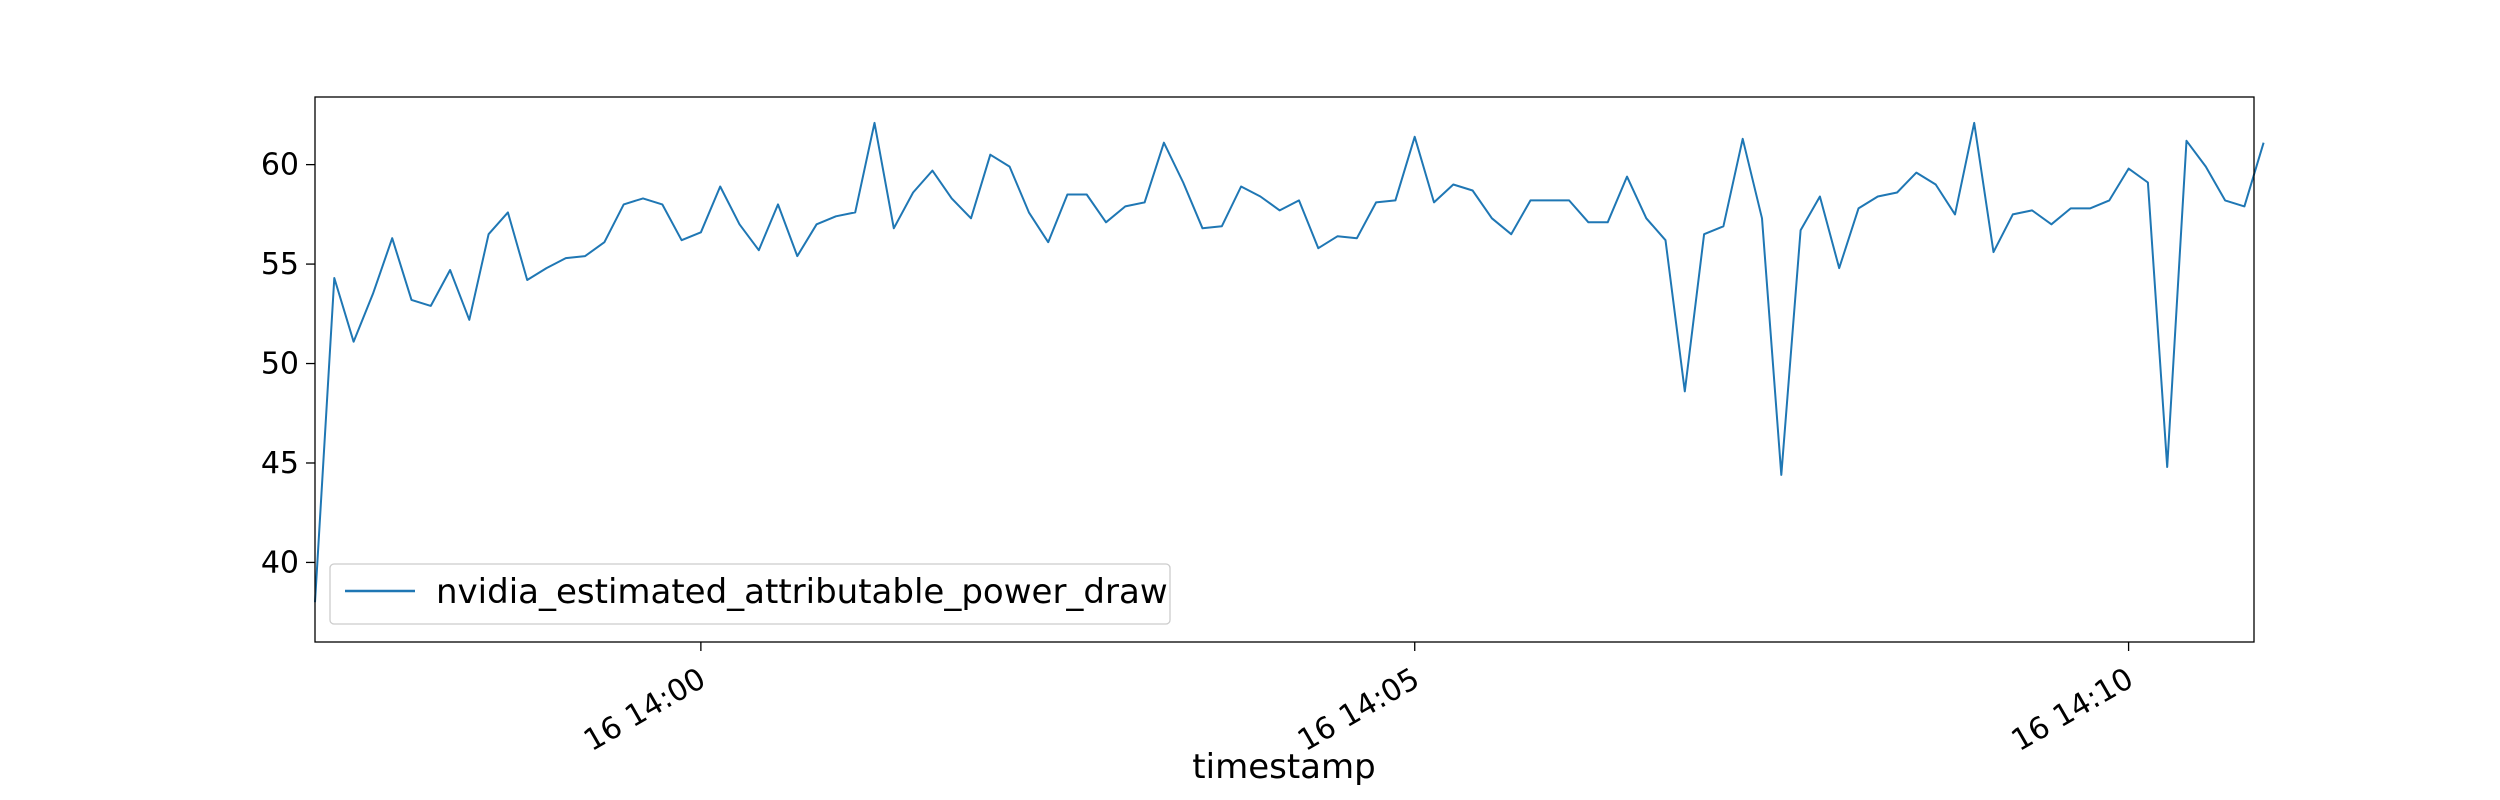 Image resolution: width=2500 pixels, height=800 pixels. What do you see at coordinates (280, 463) in the screenshot?
I see `y-tick-label: 45` at bounding box center [280, 463].